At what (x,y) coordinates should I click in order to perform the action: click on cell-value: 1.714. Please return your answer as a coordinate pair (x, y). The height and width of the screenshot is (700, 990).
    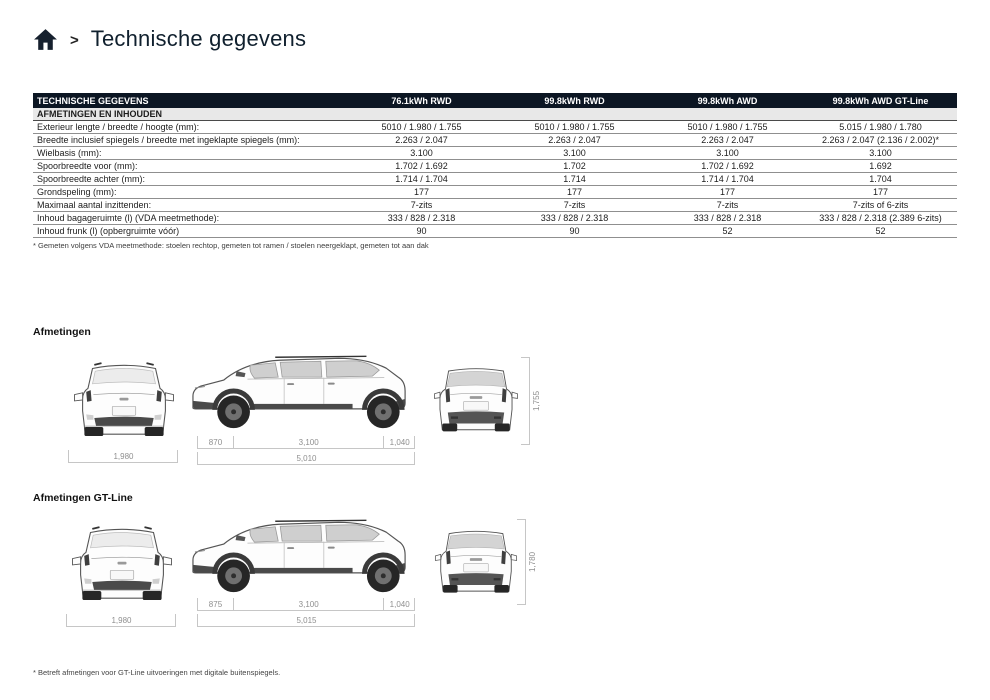
    Looking at the image, I should click on (574, 179).